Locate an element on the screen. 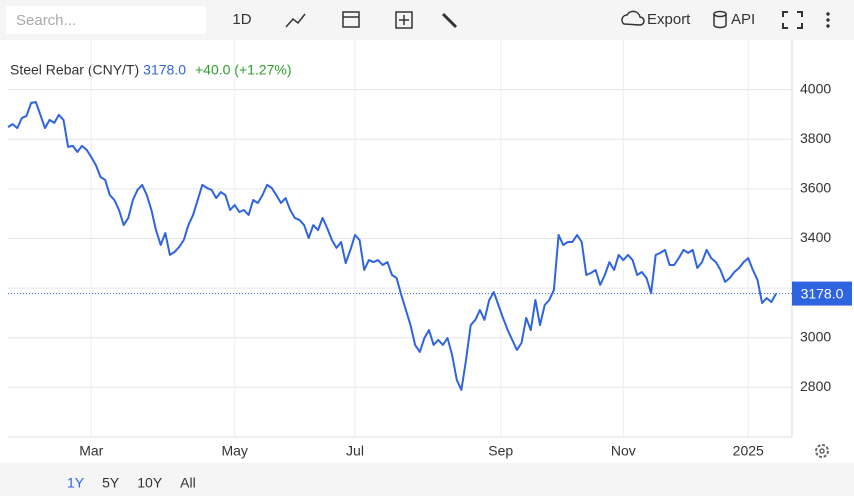 Image resolution: width=854 pixels, height=496 pixels. range-button: 5Y is located at coordinates (111, 483).